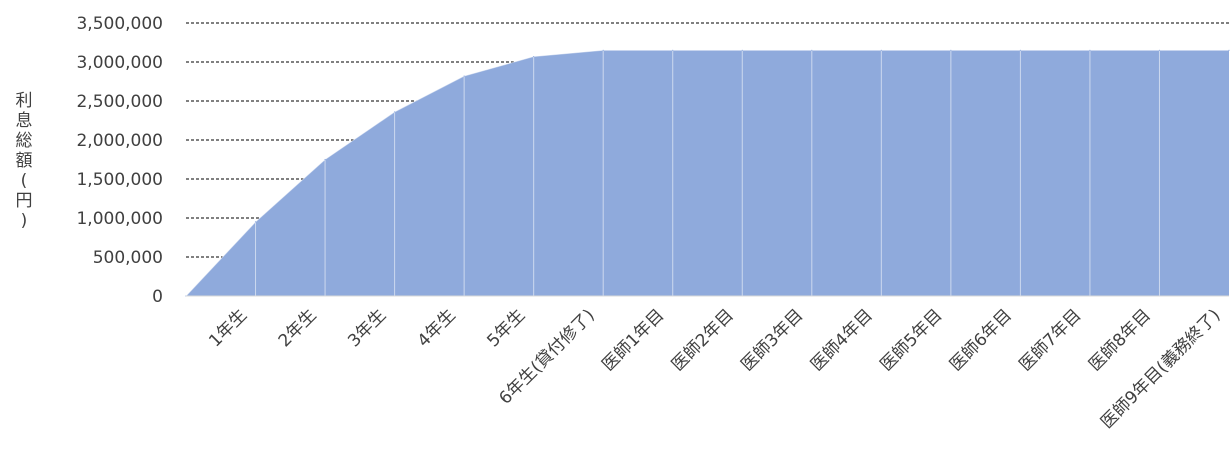 This screenshot has width=1232, height=455. I want to click on x-tick-label: 医師4年目, so click(842, 340).